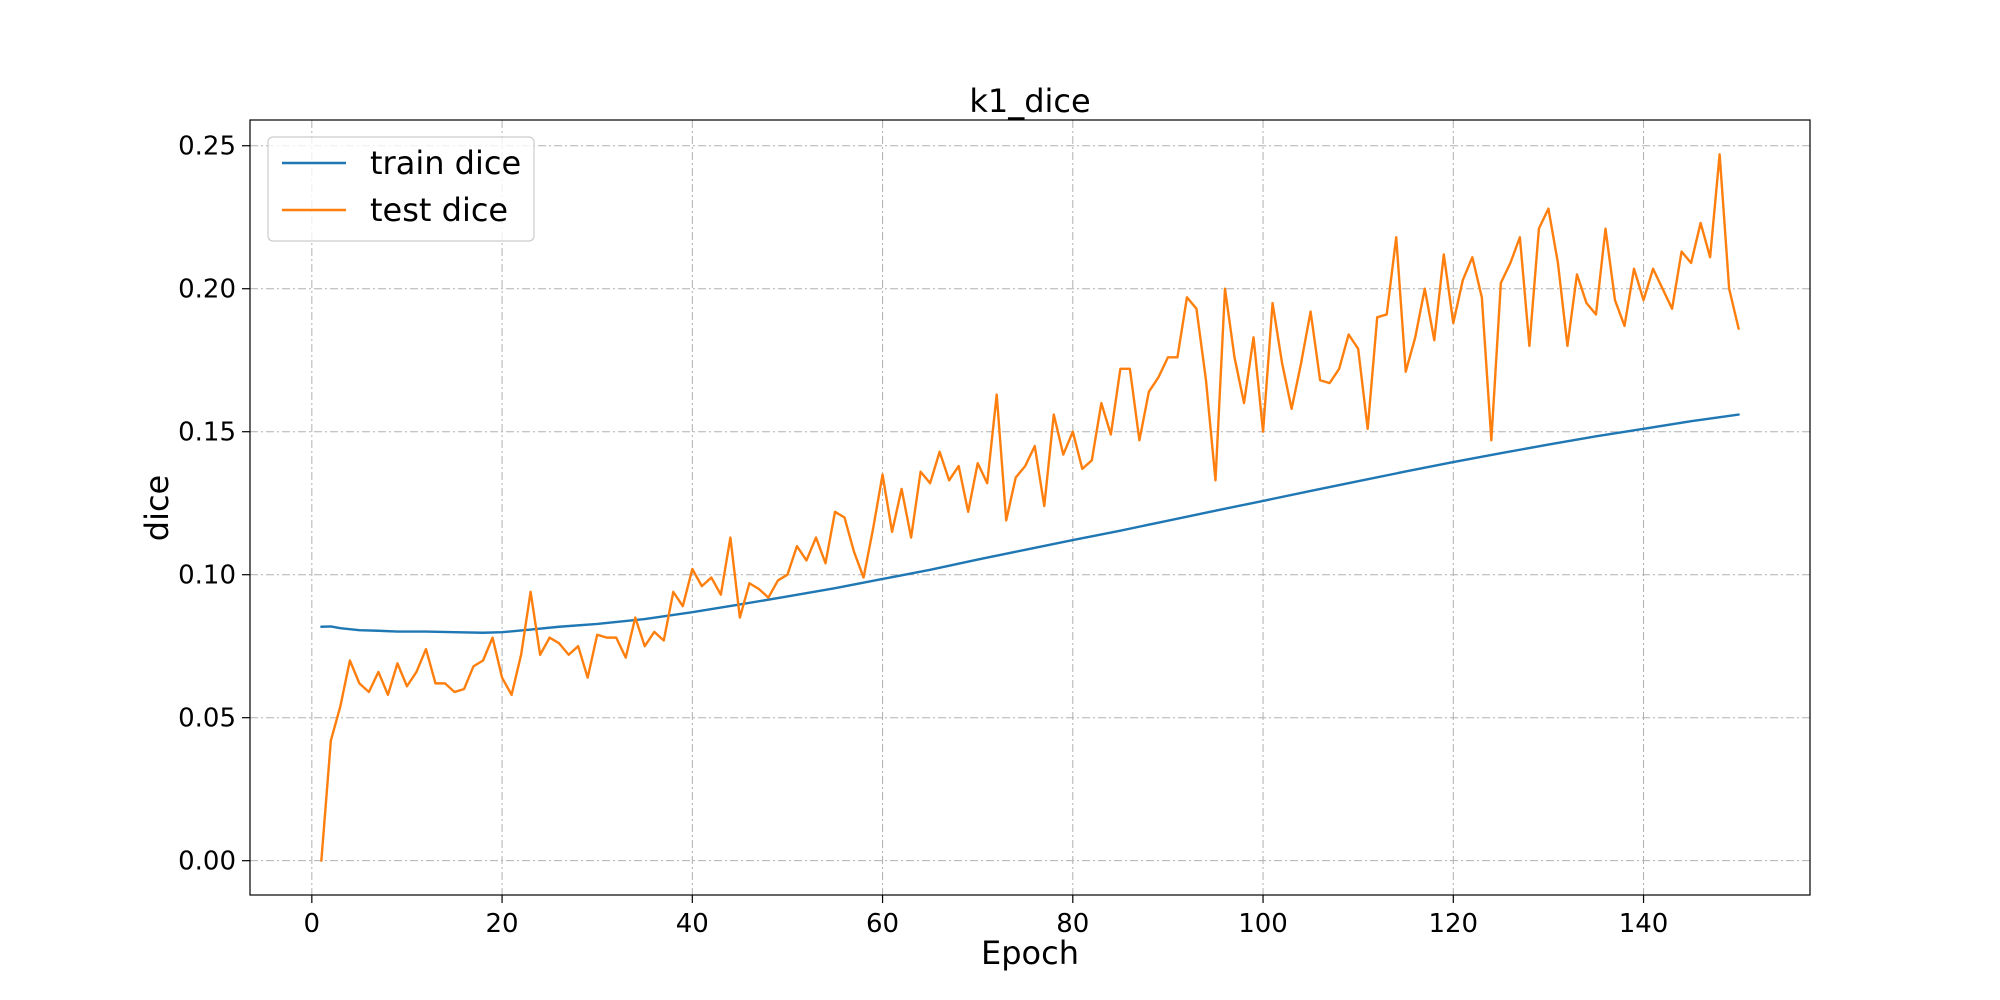 Image resolution: width=2000 pixels, height=1000 pixels. I want to click on x-tick-label: 80, so click(1072, 924).